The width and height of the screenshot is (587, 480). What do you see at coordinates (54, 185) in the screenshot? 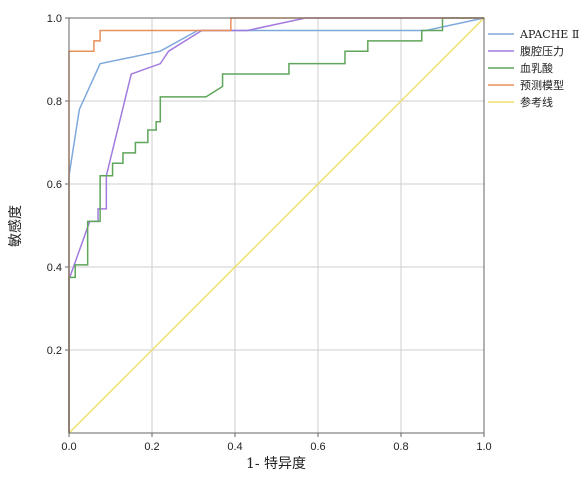
I see `y-tick-label: 0.6` at bounding box center [54, 185].